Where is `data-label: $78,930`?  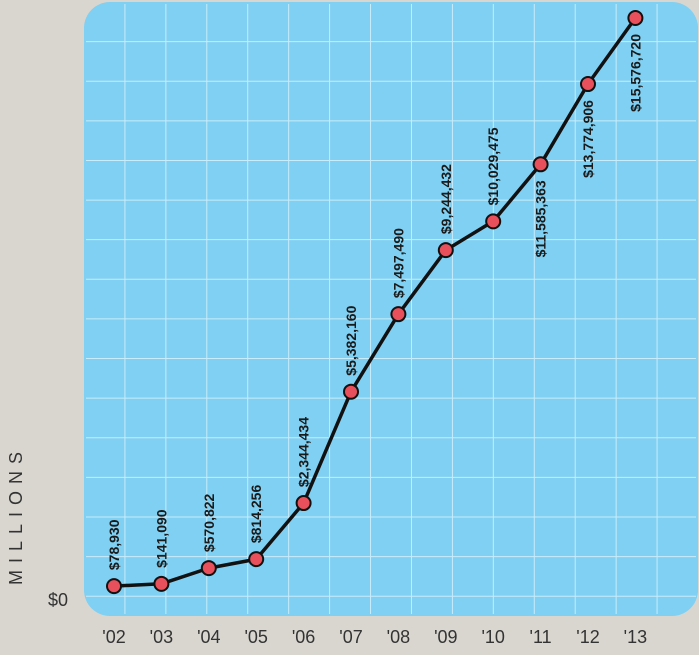
data-label: $78,930 is located at coordinates (114, 544).